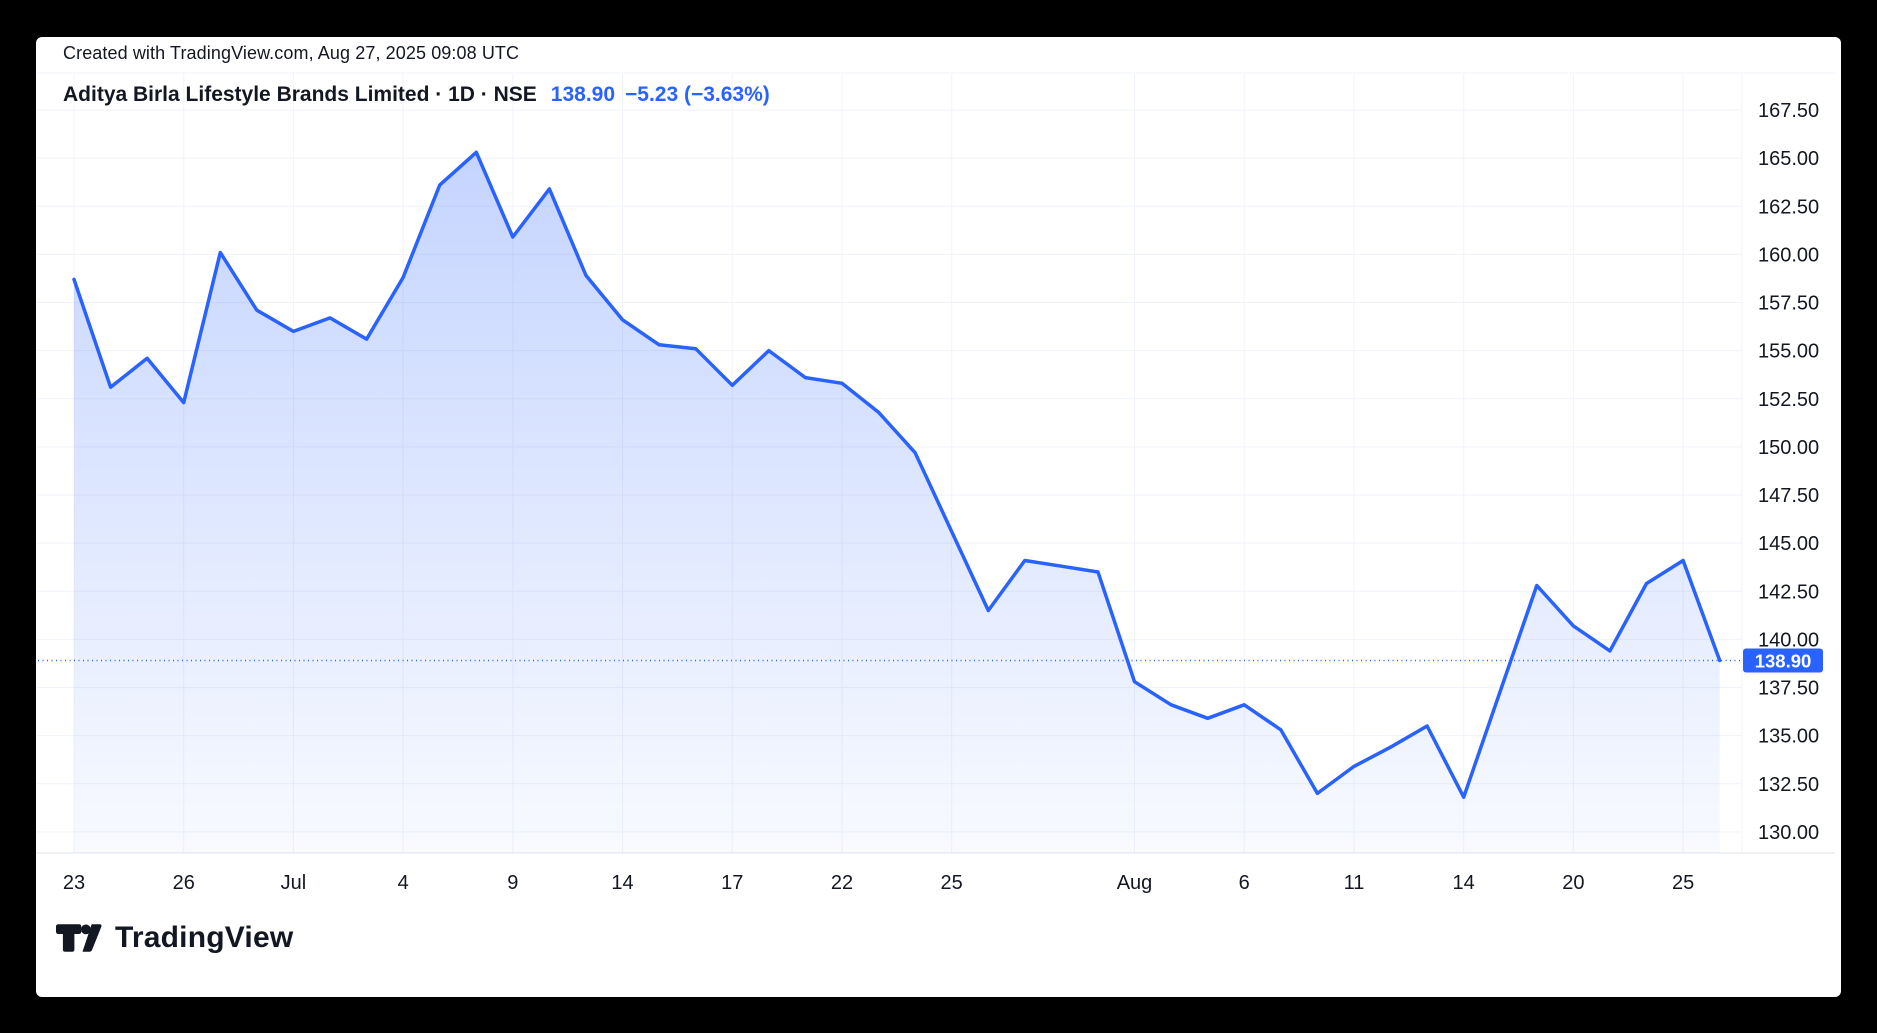  I want to click on tradingview-logo-text: TradingView, so click(204, 937).